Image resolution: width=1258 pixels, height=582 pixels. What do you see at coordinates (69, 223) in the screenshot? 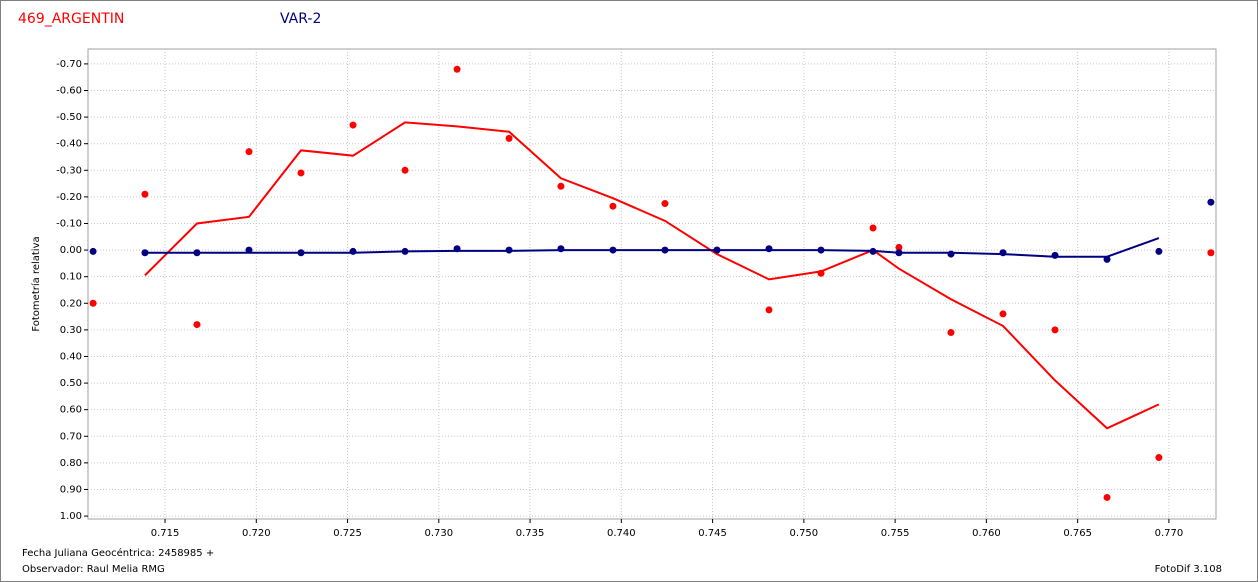
I see `y-tick-label: -0.10` at bounding box center [69, 223].